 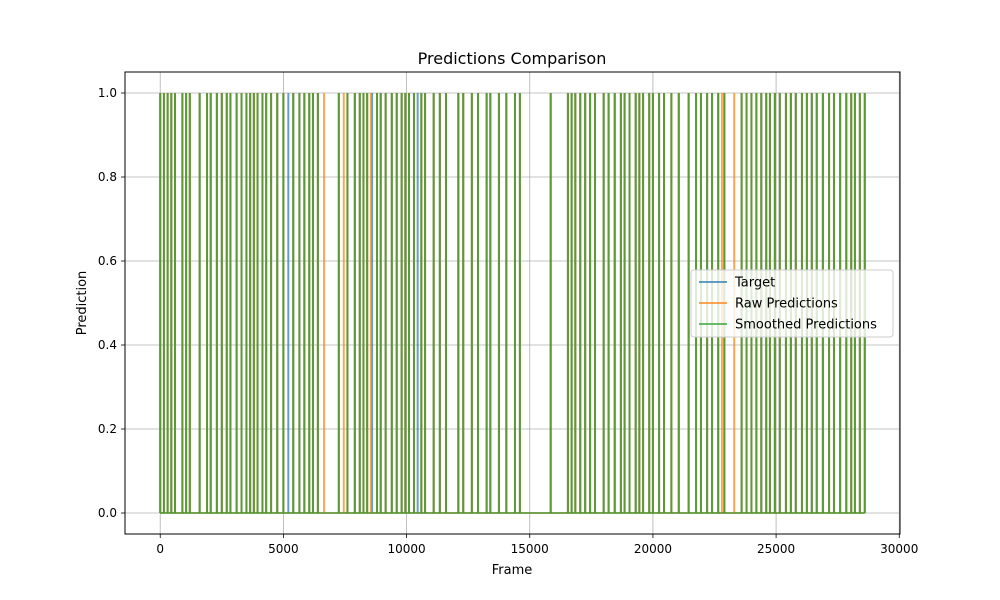 I want to click on x-tick-label: 15000, so click(x=530, y=549).